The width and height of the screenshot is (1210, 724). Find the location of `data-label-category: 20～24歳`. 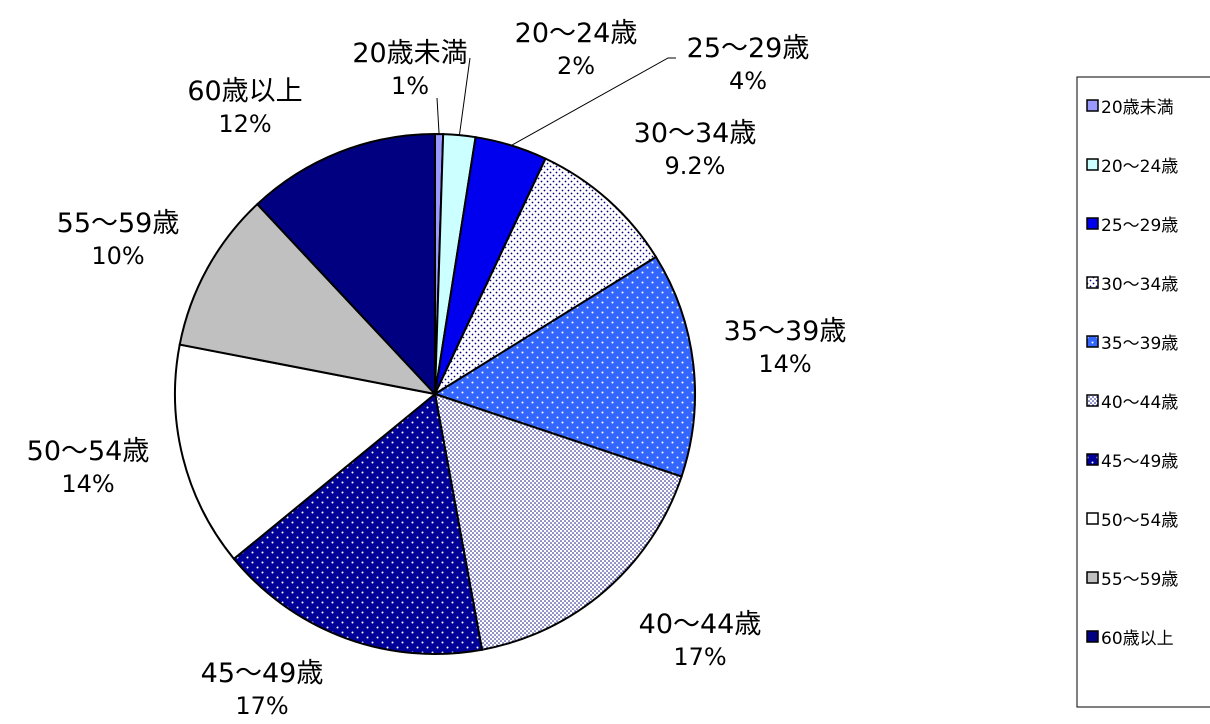

data-label-category: 20～24歳 is located at coordinates (576, 33).